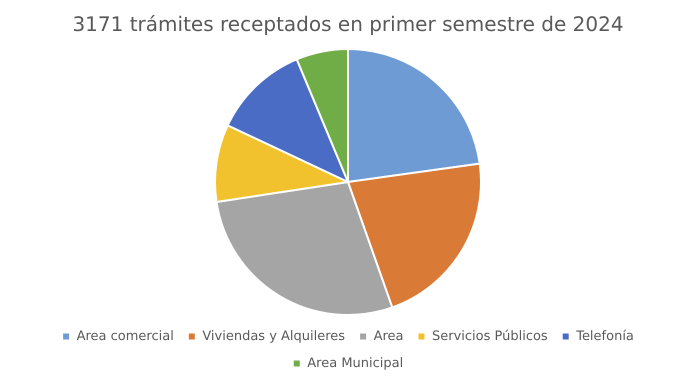 The image size is (696, 392). I want to click on legend-label: Servicios Públicos, so click(490, 336).